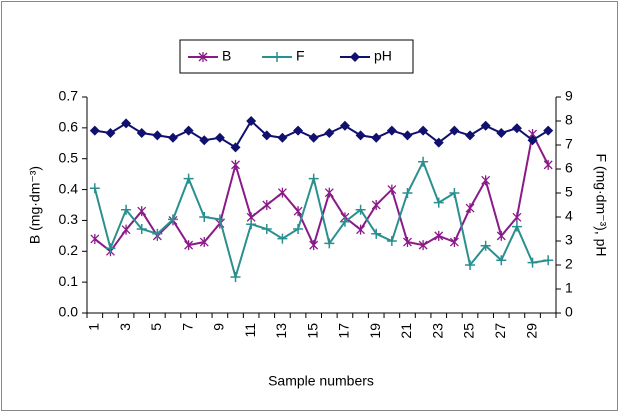  What do you see at coordinates (406, 331) in the screenshot?
I see `x-tick-label: 21` at bounding box center [406, 331].